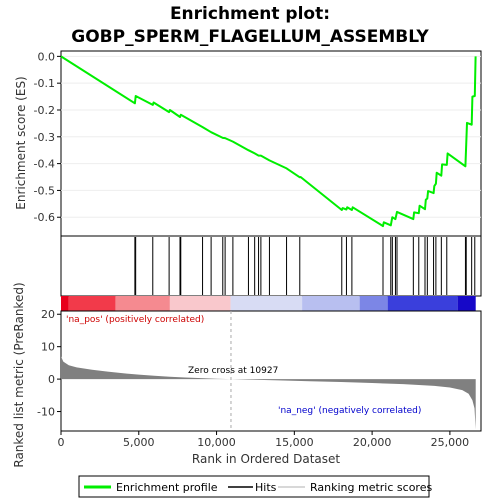 This screenshot has height=500, width=500. Describe the element at coordinates (47, 56) in the screenshot. I see `es-y-tick-label: 0.0` at that location.